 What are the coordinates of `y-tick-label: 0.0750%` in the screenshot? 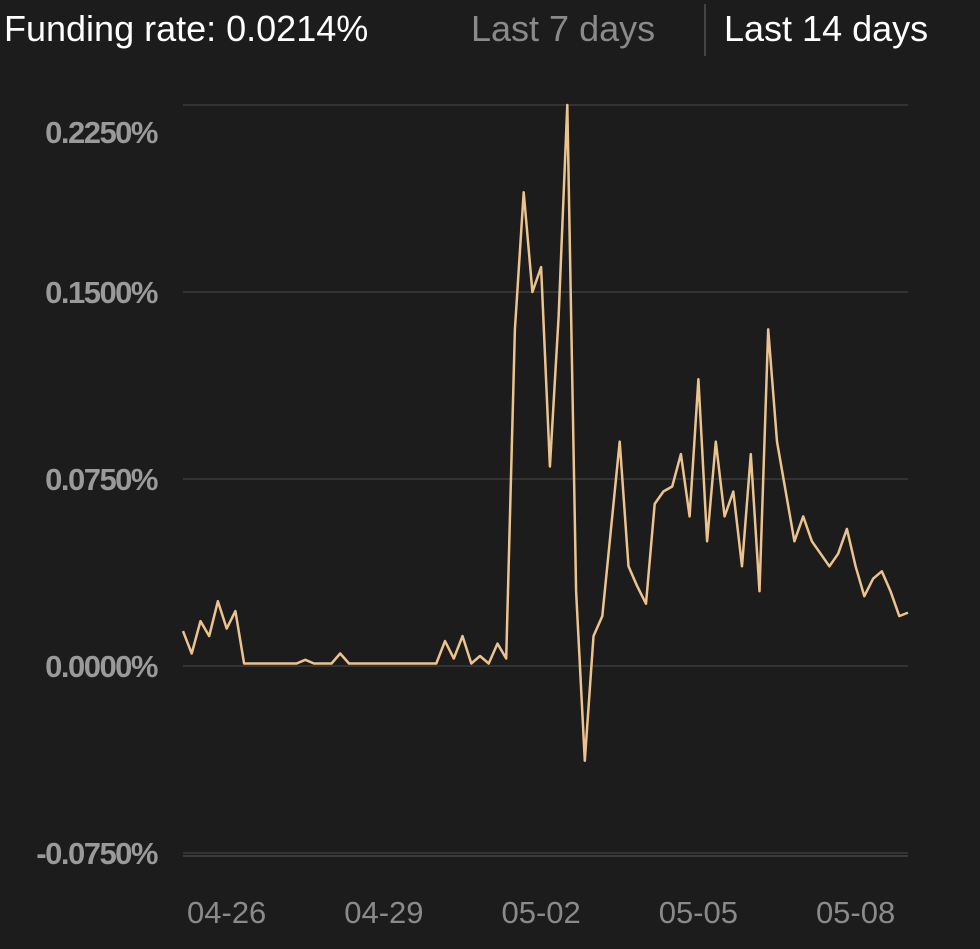 It's located at (101, 479).